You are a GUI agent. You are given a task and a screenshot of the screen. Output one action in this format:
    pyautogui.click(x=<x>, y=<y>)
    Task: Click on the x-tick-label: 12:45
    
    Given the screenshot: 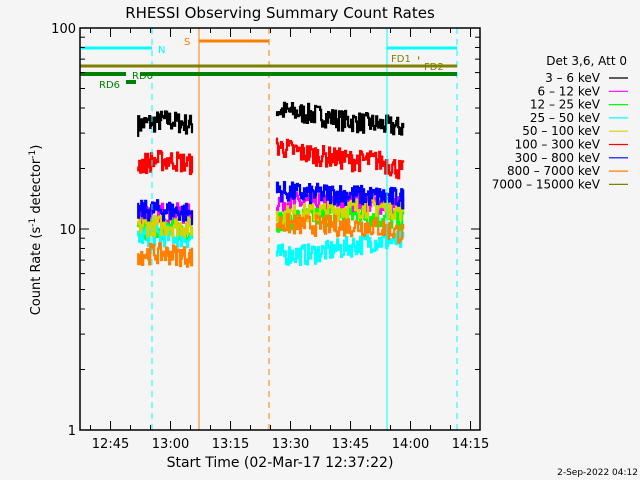 What is the action you would take?
    pyautogui.click(x=110, y=444)
    